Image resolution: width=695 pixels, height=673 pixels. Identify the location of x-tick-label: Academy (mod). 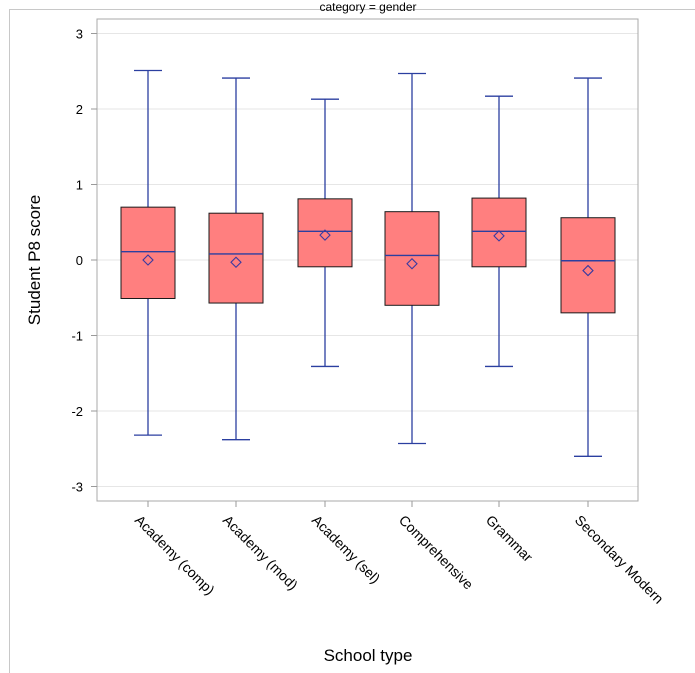
(260, 552).